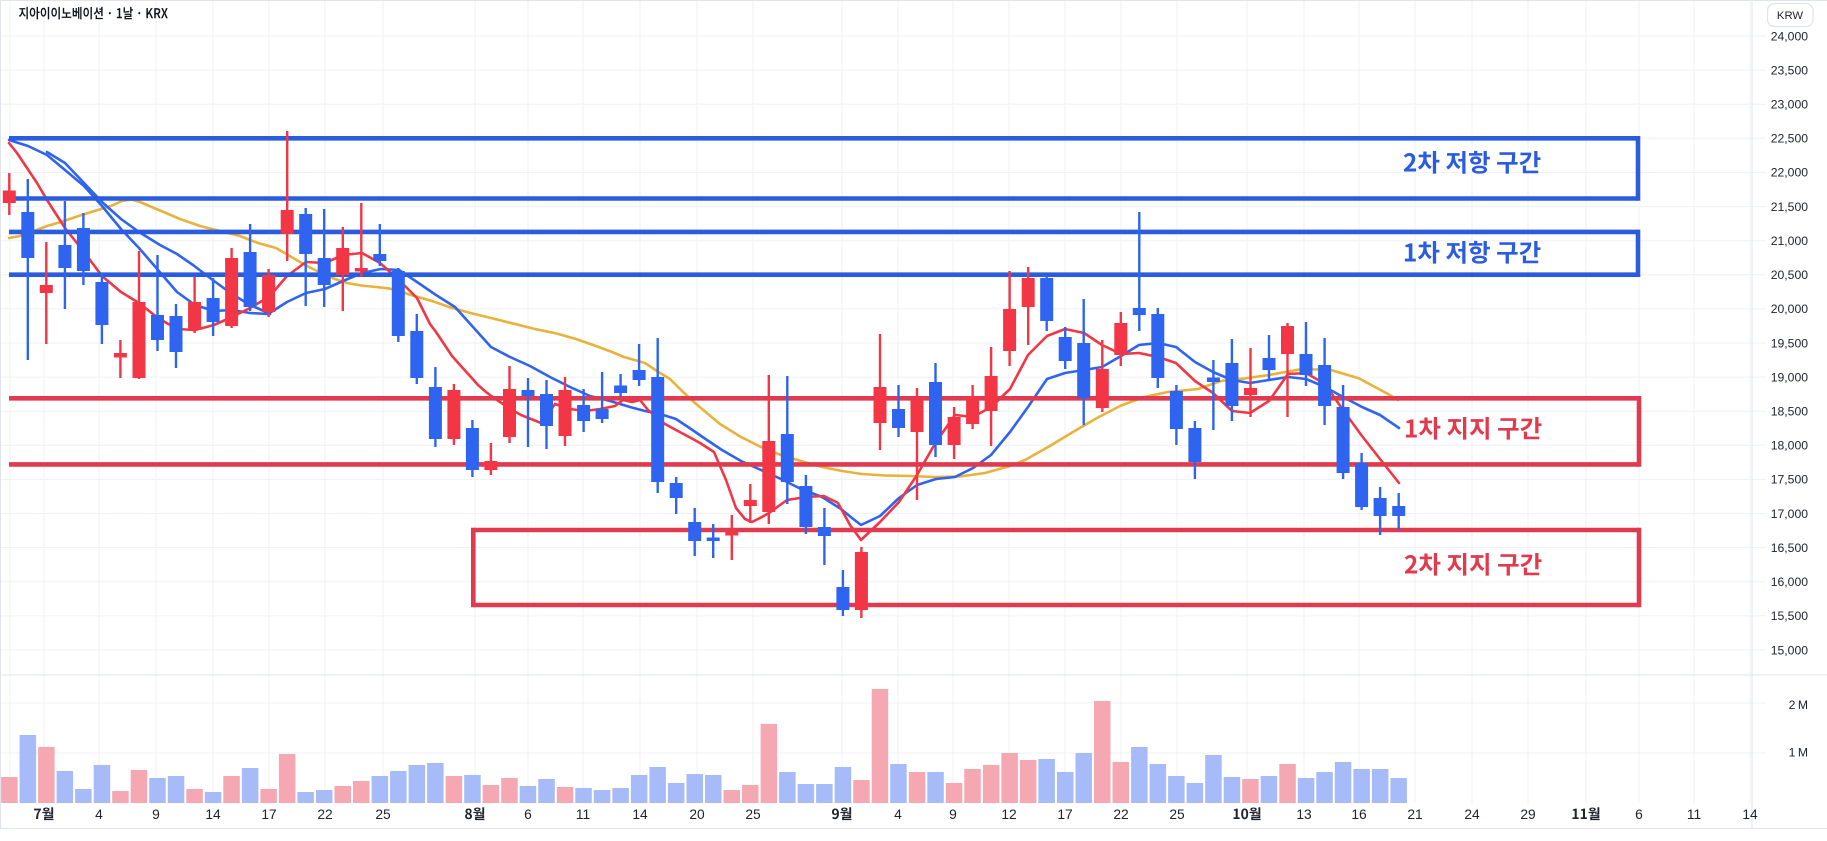 This screenshot has height=841, width=1827. I want to click on svg-text: 18,500, so click(1789, 412).